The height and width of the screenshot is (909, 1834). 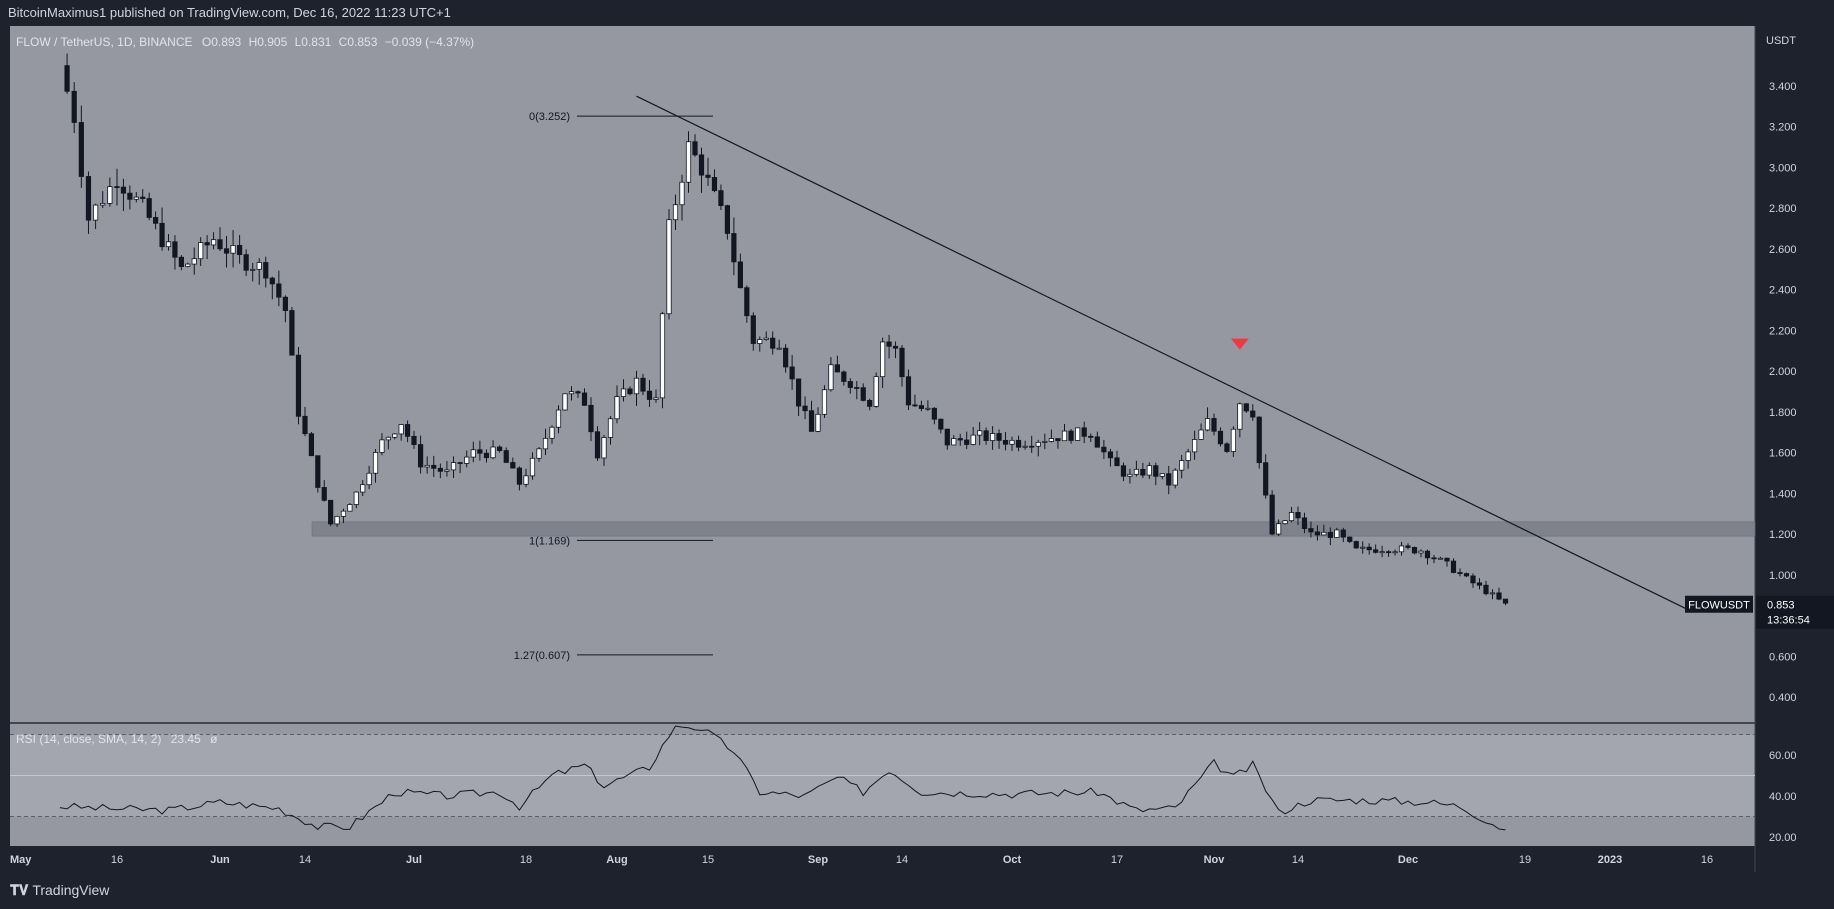 What do you see at coordinates (226, 42) in the screenshot?
I see `open-value: 0.893` at bounding box center [226, 42].